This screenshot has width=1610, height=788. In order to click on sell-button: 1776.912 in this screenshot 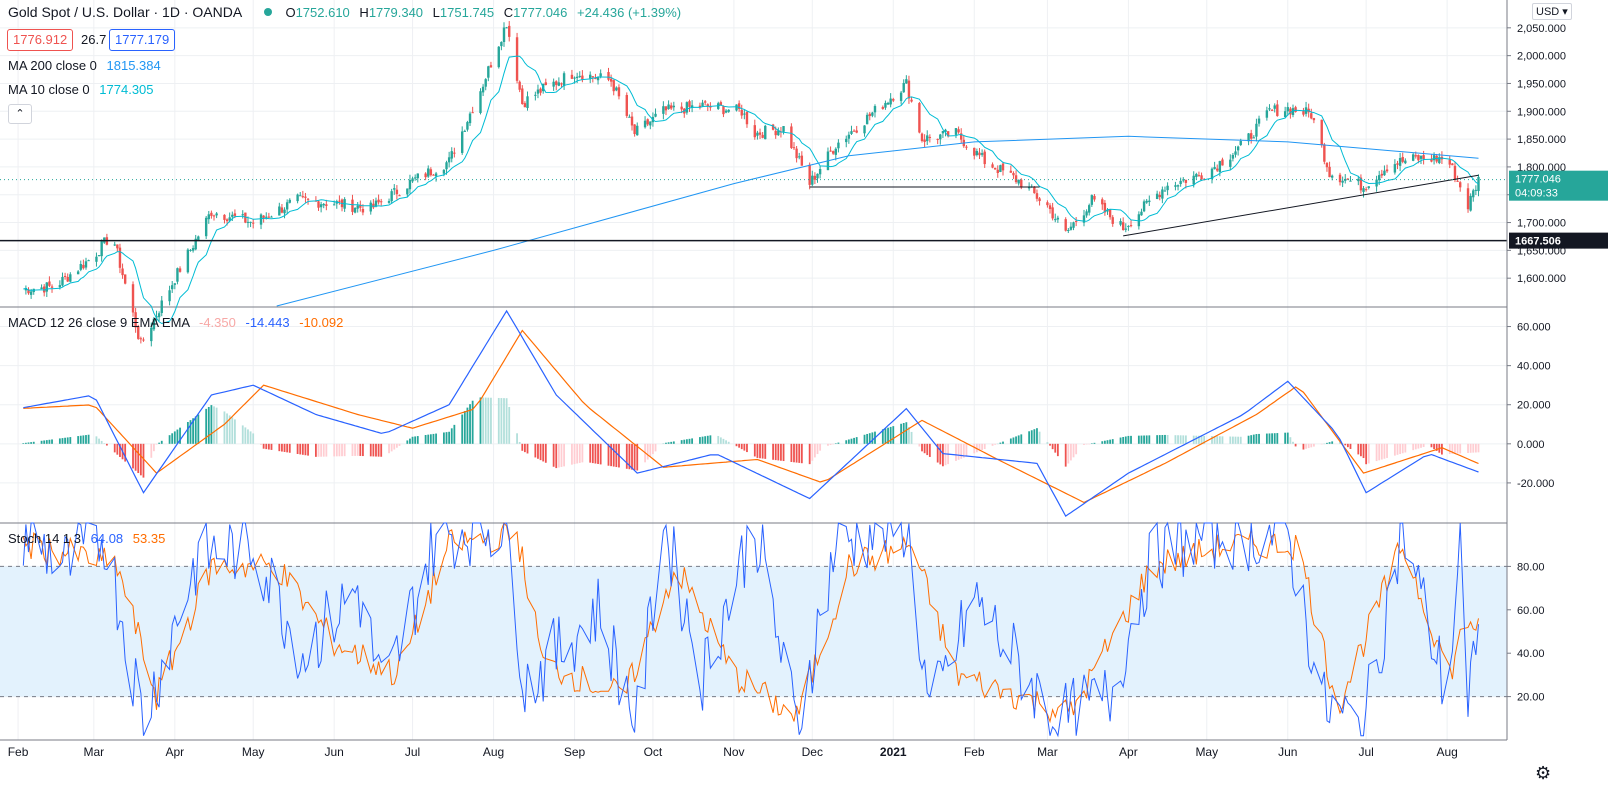, I will do `click(40, 40)`.